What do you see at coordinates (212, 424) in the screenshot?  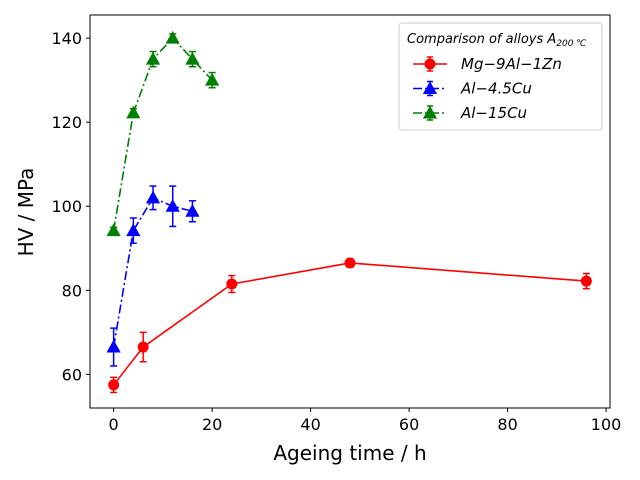 I see `x-tick-label: 20` at bounding box center [212, 424].